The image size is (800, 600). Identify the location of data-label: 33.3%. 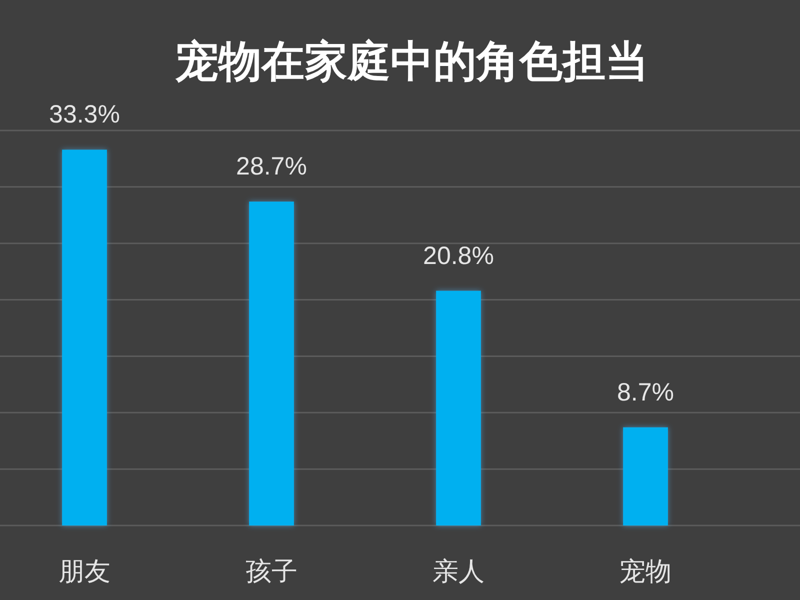
(84, 114).